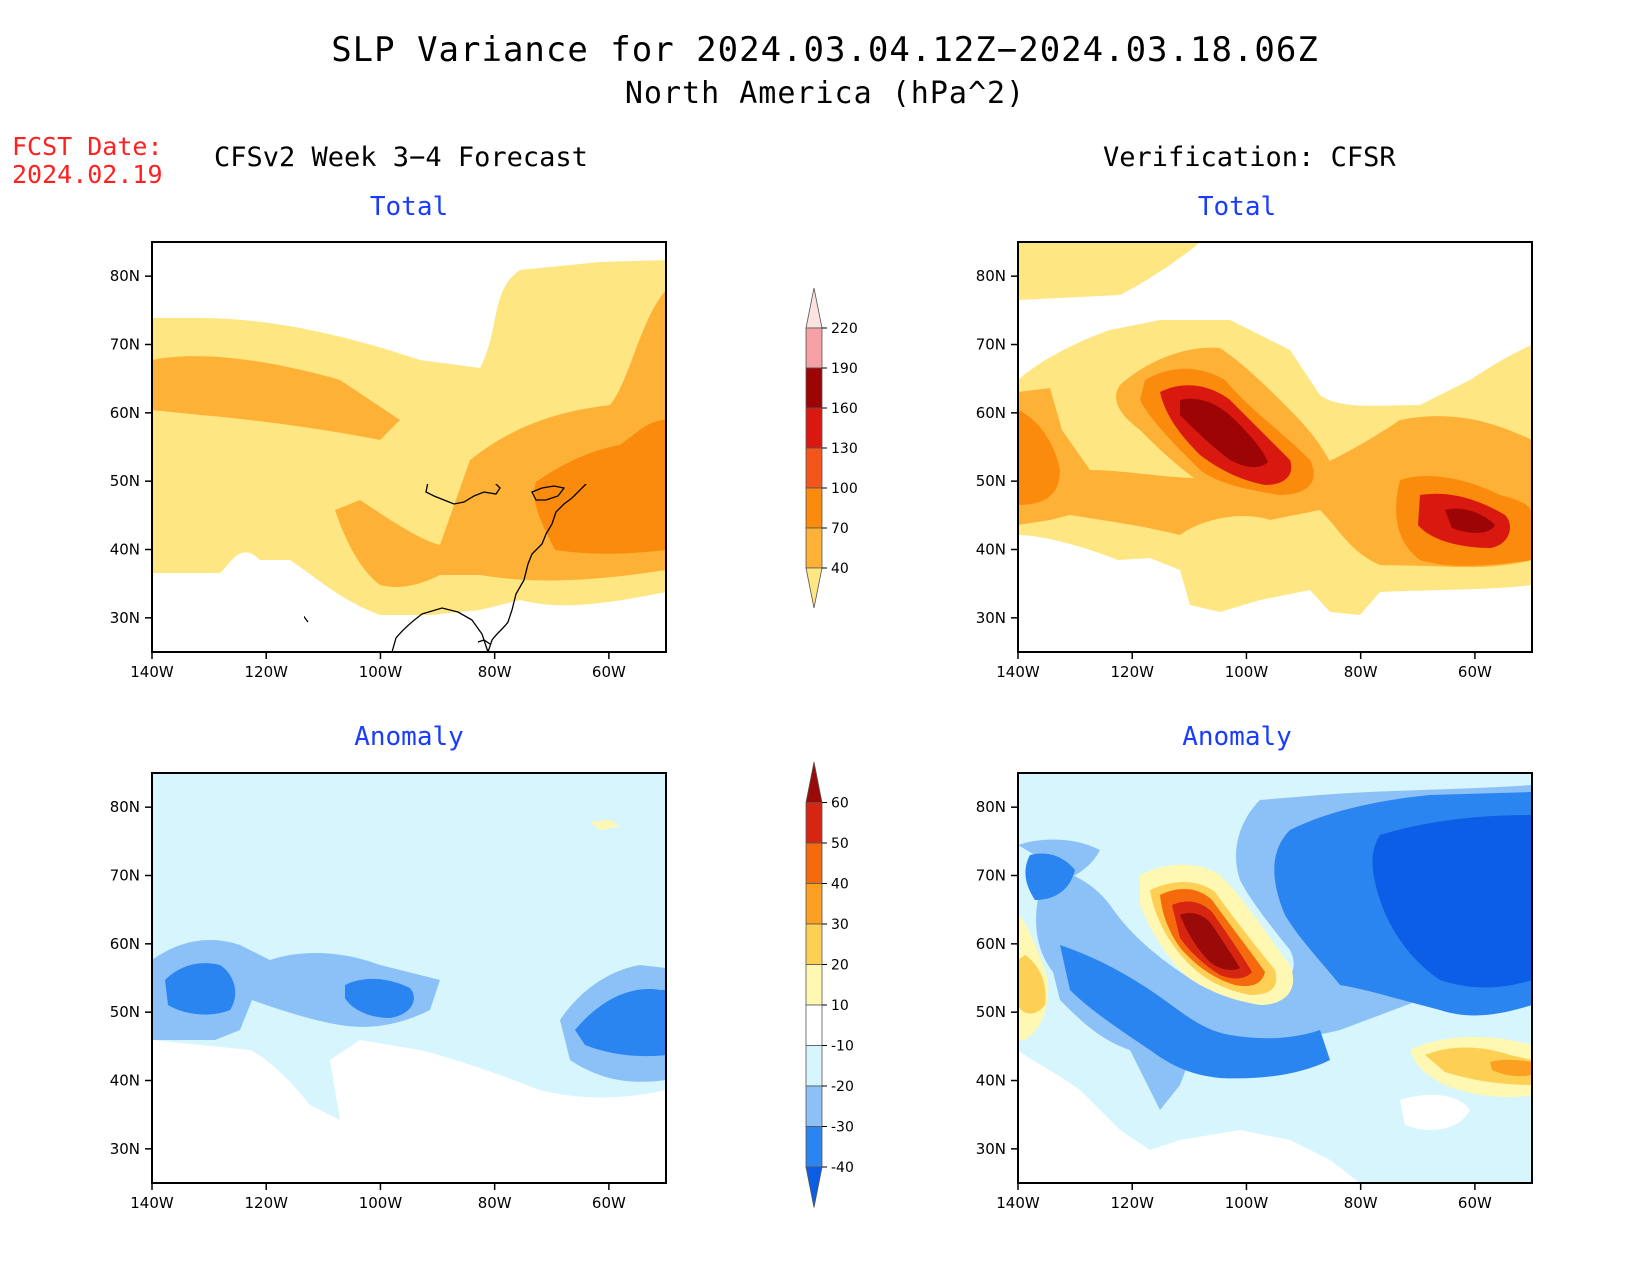  I want to click on colorbar-label: 30, so click(840, 925).